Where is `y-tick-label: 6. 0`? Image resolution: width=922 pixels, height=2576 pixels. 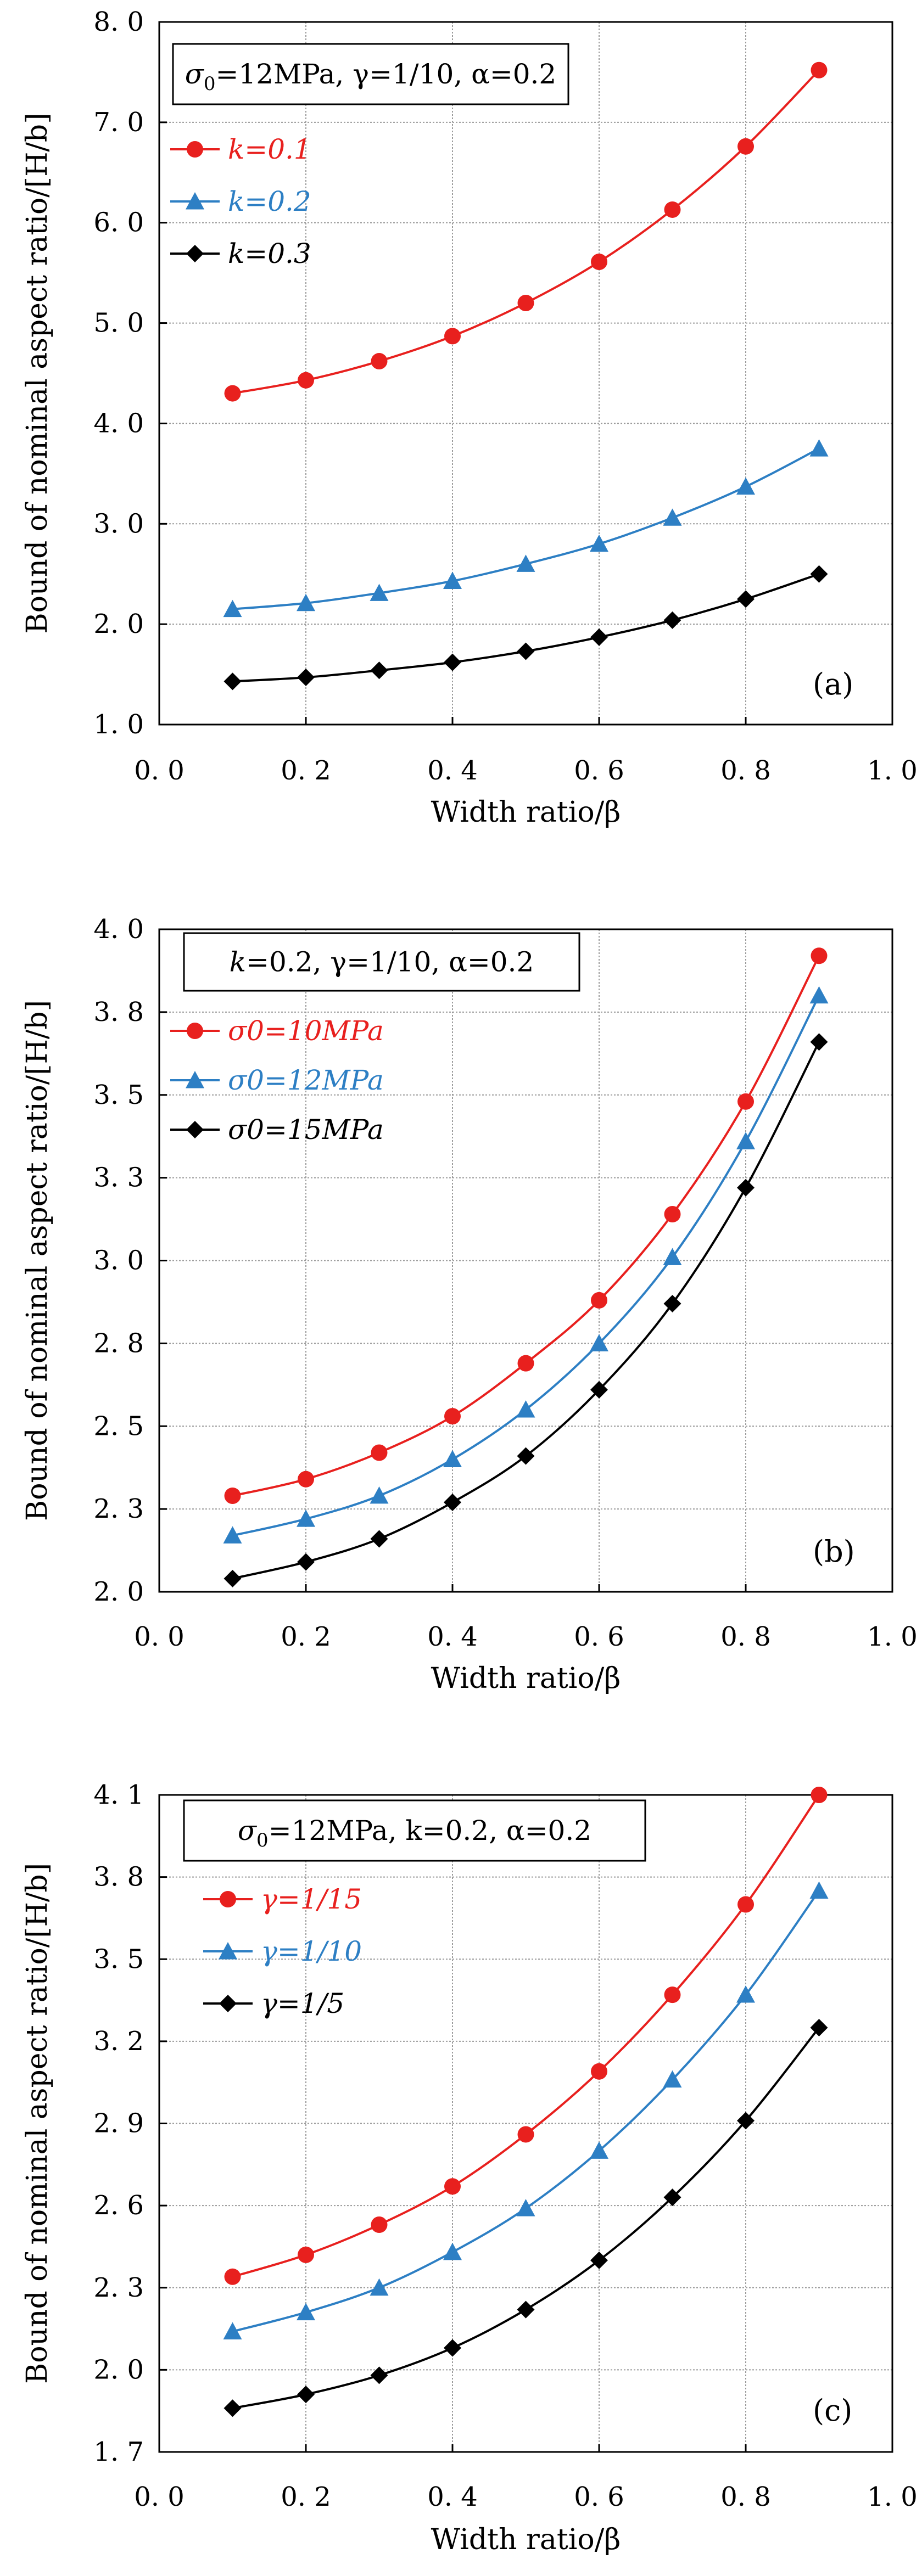
y-tick-label: 6. 0 is located at coordinates (118, 223).